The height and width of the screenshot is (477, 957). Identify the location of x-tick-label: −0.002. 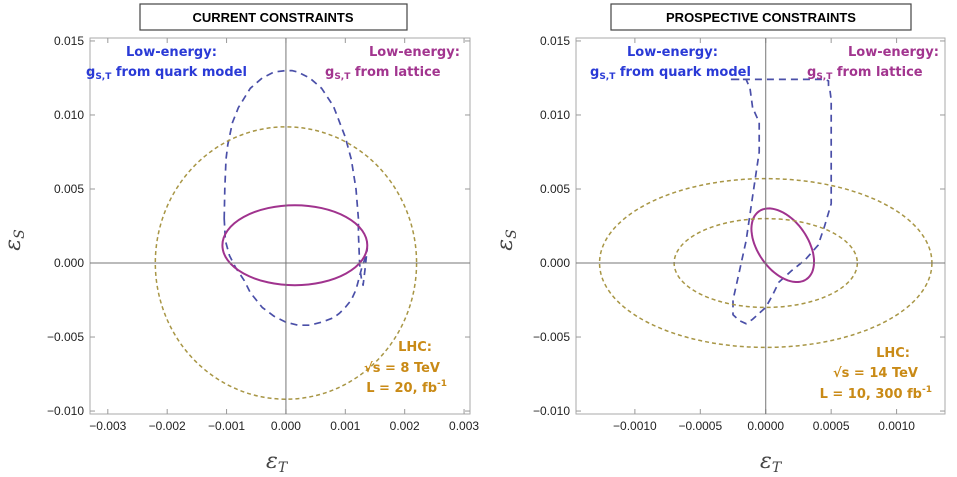
(167, 426).